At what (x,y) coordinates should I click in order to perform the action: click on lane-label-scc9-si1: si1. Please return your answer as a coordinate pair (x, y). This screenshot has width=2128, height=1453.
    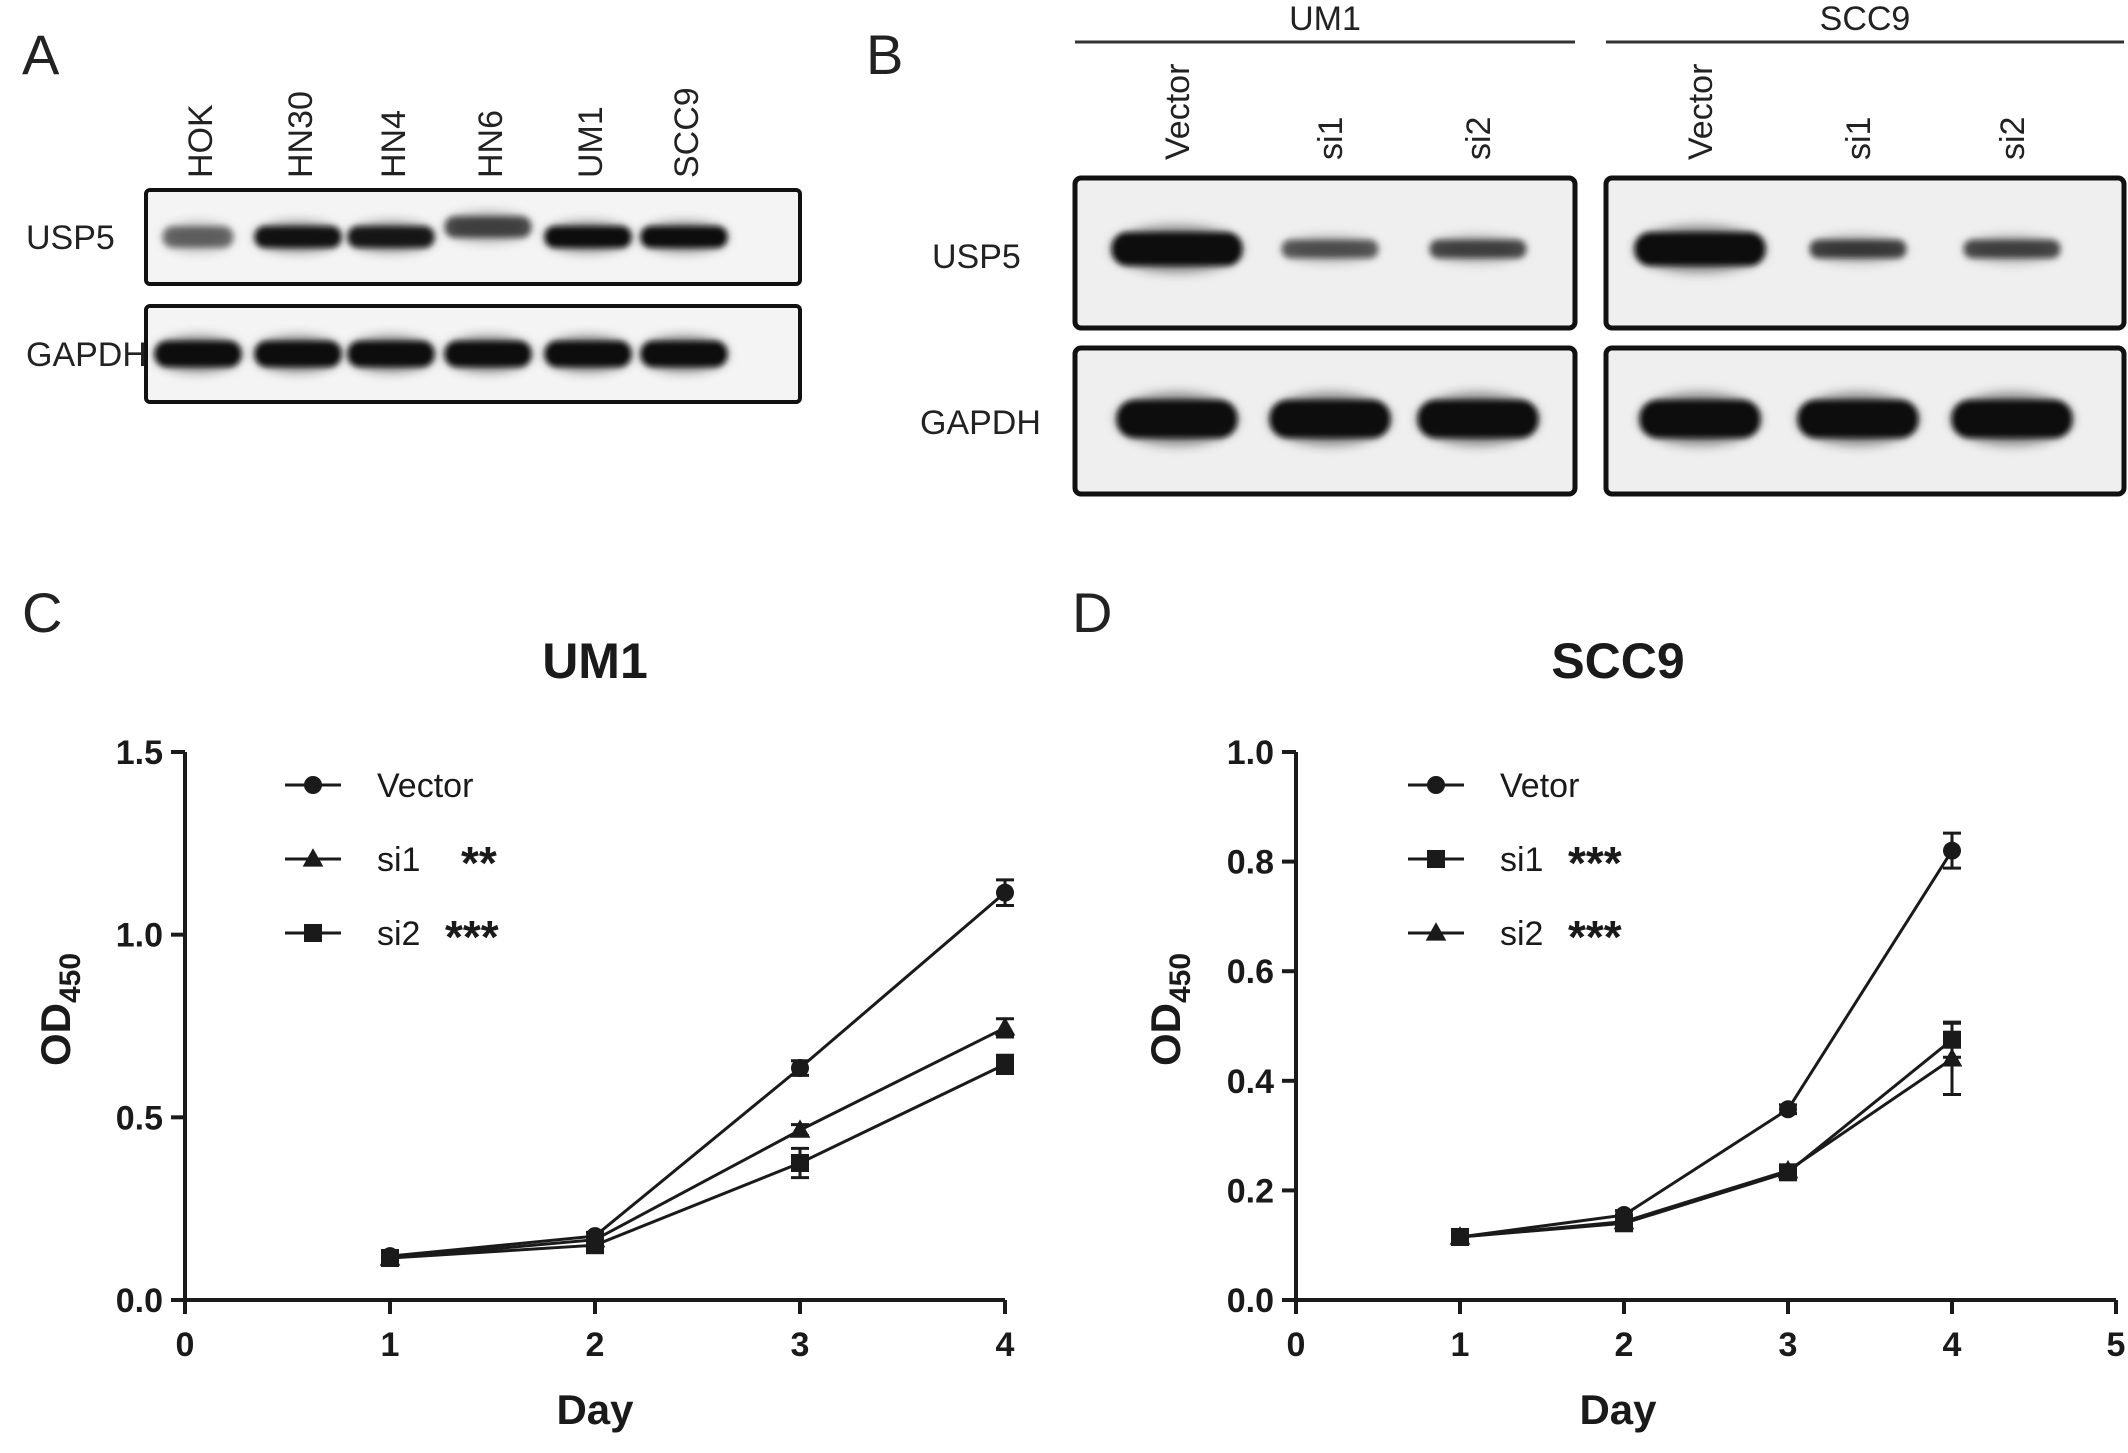
    Looking at the image, I should click on (1859, 138).